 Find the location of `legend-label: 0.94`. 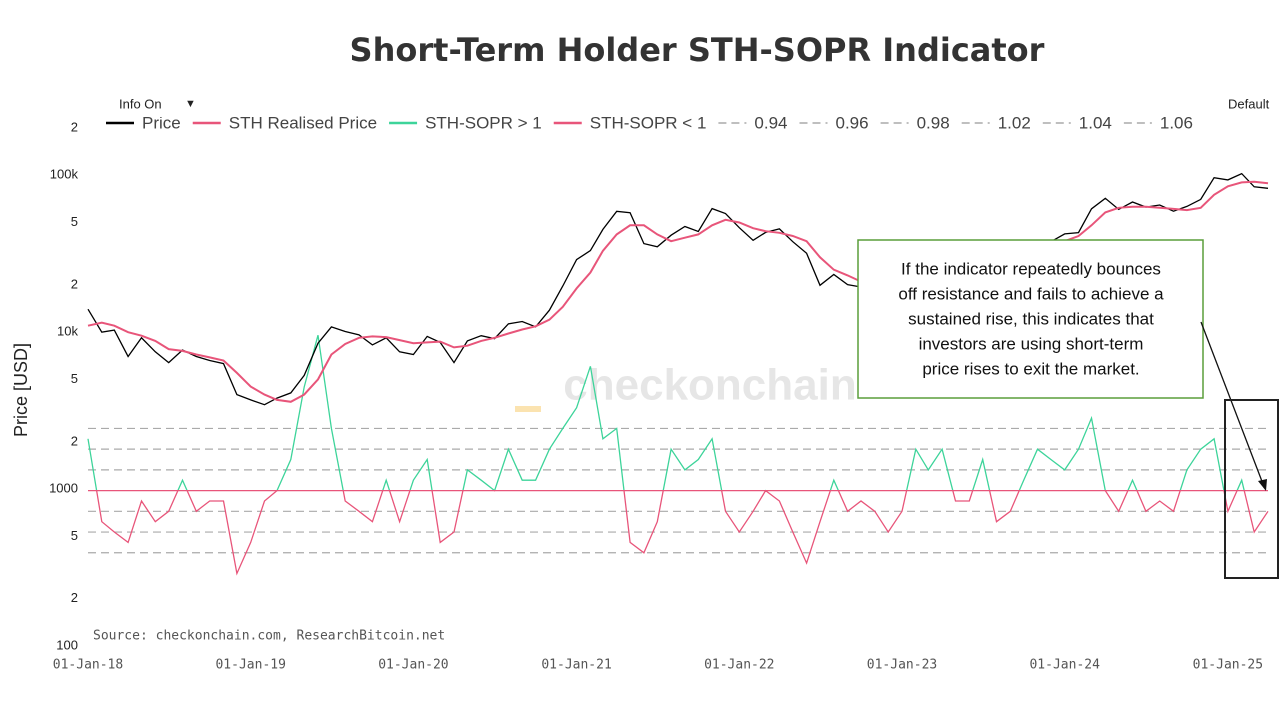

legend-label: 0.94 is located at coordinates (770, 122).